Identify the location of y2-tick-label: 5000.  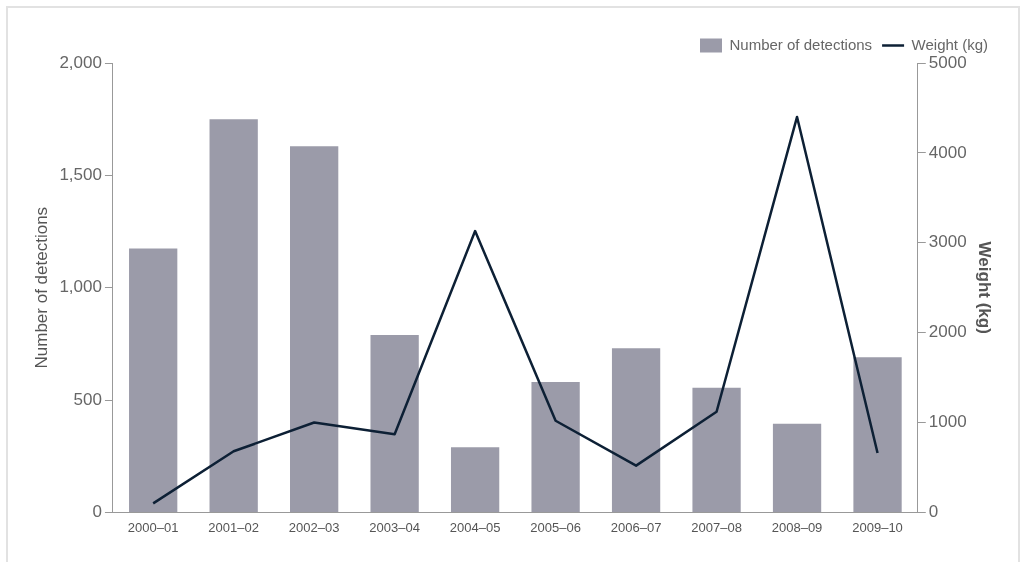
(947, 62).